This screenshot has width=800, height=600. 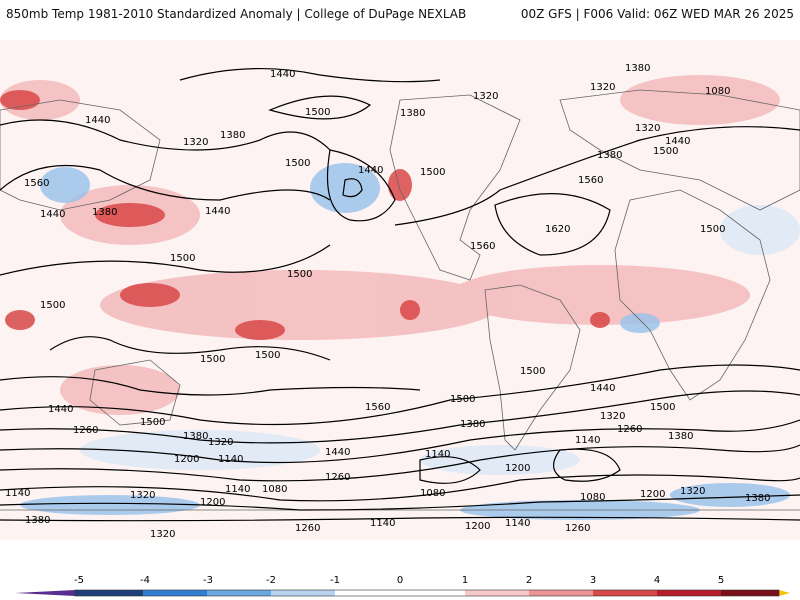 I want to click on colorbar-min-arrow, so click(x=45, y=593).